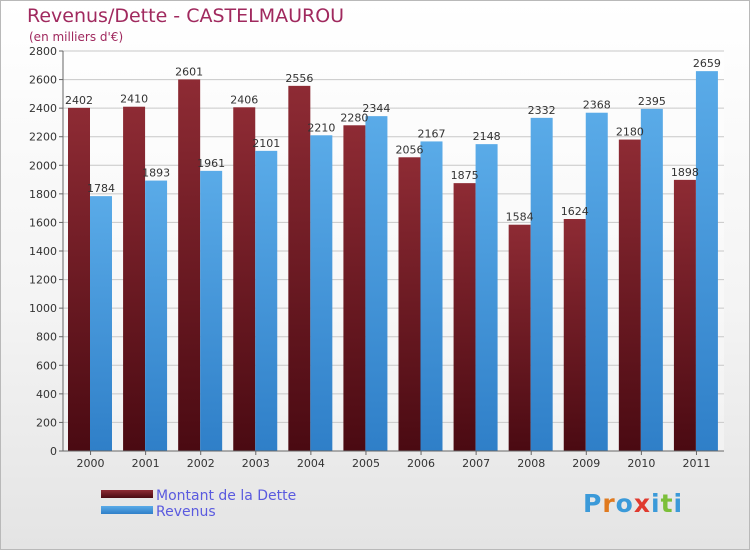 Image resolution: width=750 pixels, height=550 pixels. Describe the element at coordinates (244, 99) in the screenshot. I see `data-label-dette: 2406` at that location.